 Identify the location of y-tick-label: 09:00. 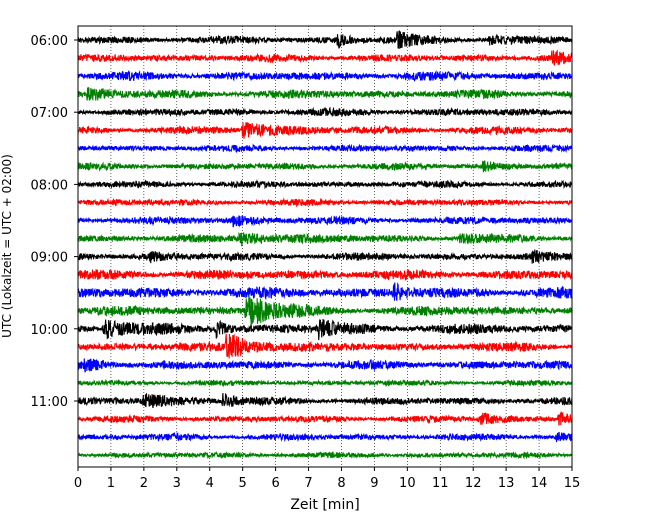
(49, 258).